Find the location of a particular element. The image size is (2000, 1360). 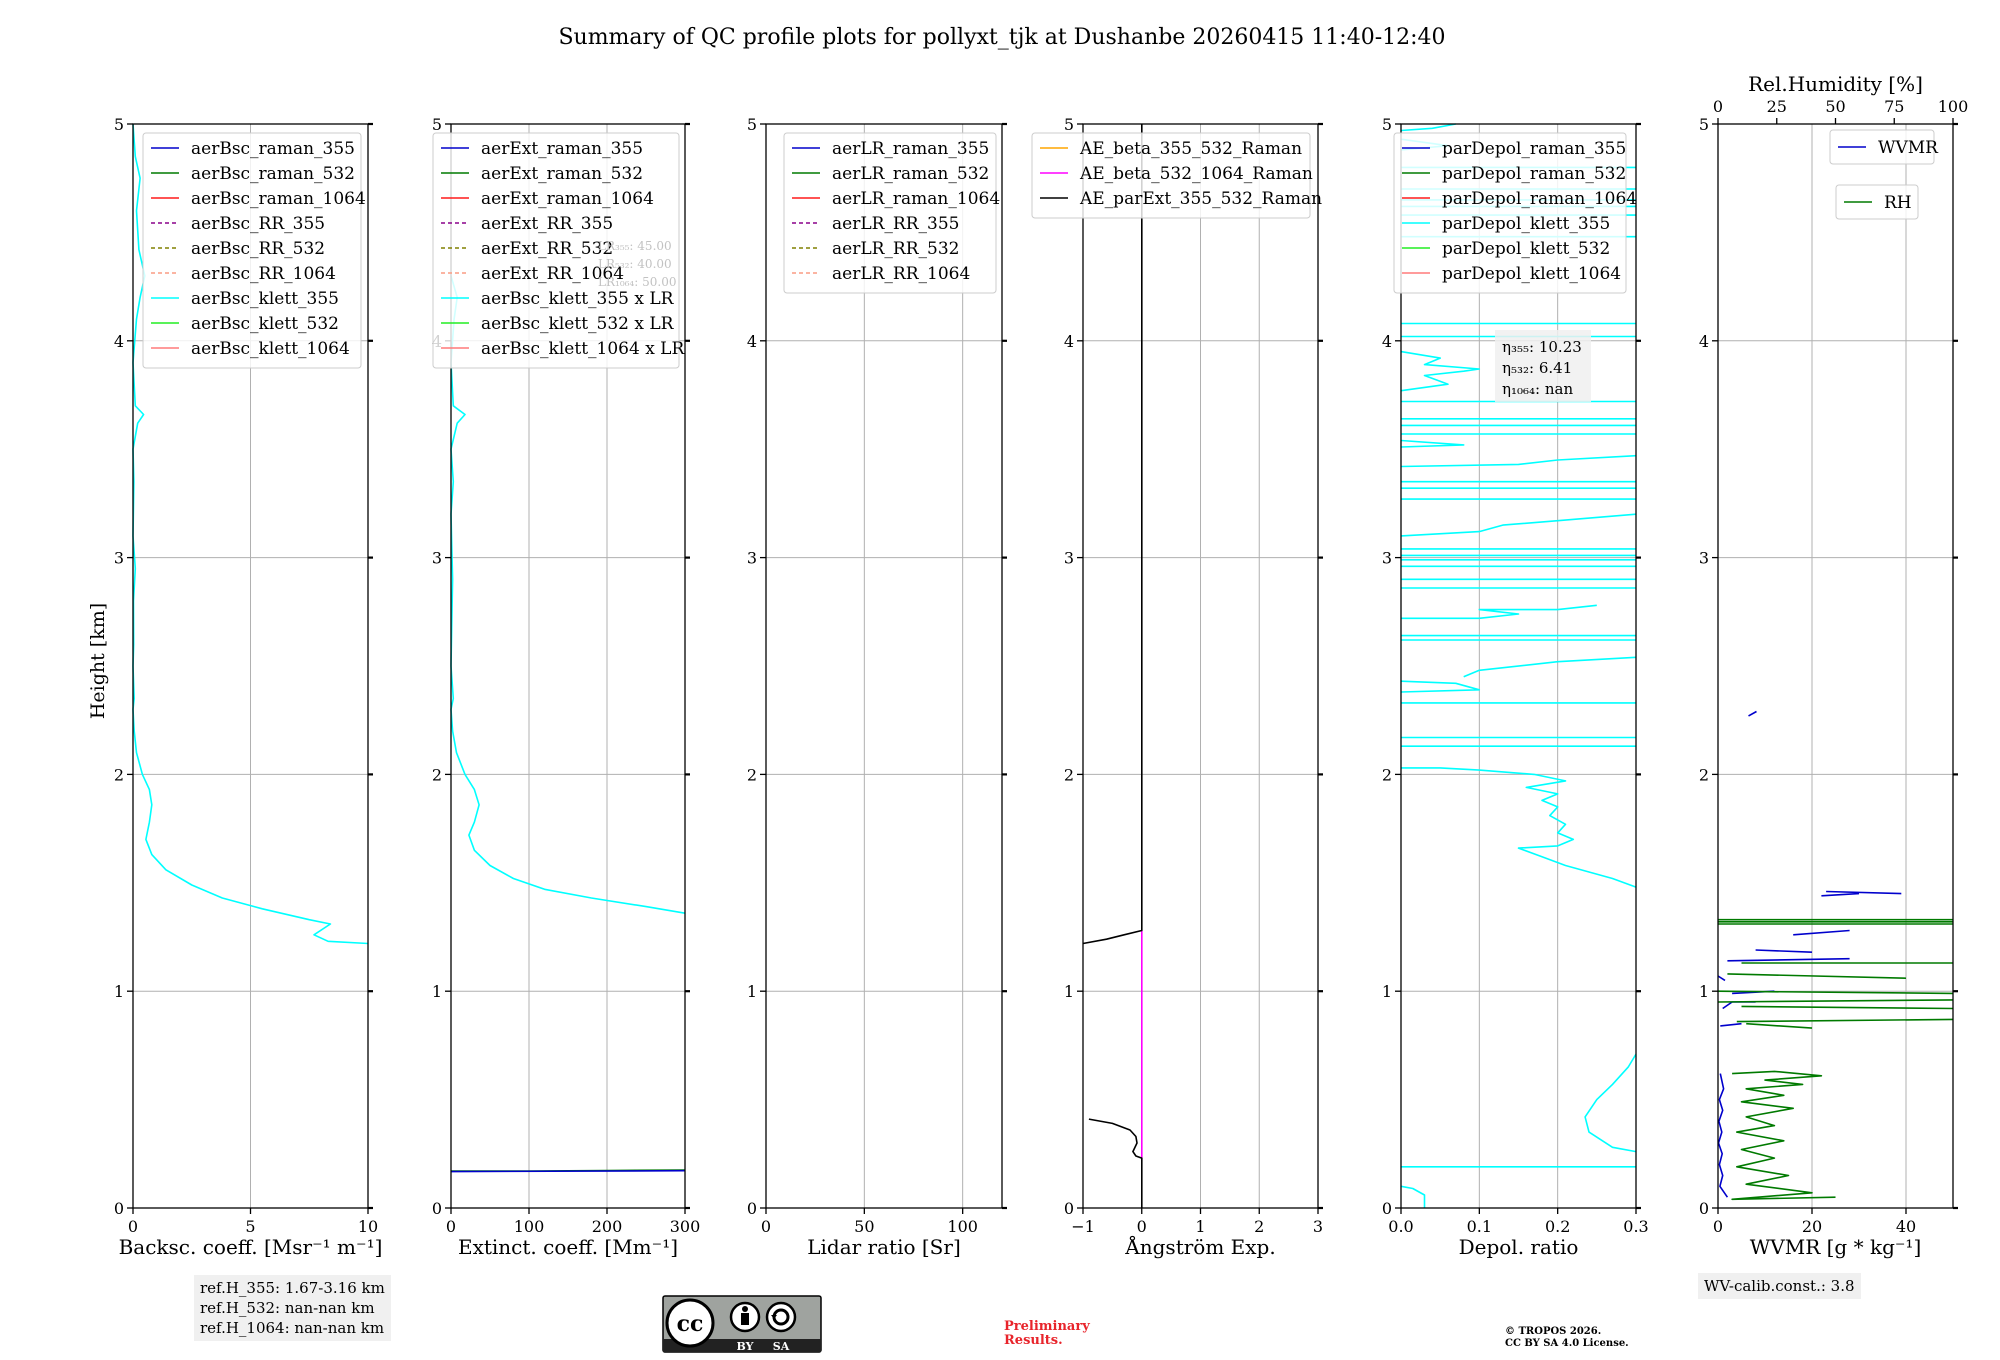

legend-entry: aerBsc_klett_532 x LR is located at coordinates (578, 324).